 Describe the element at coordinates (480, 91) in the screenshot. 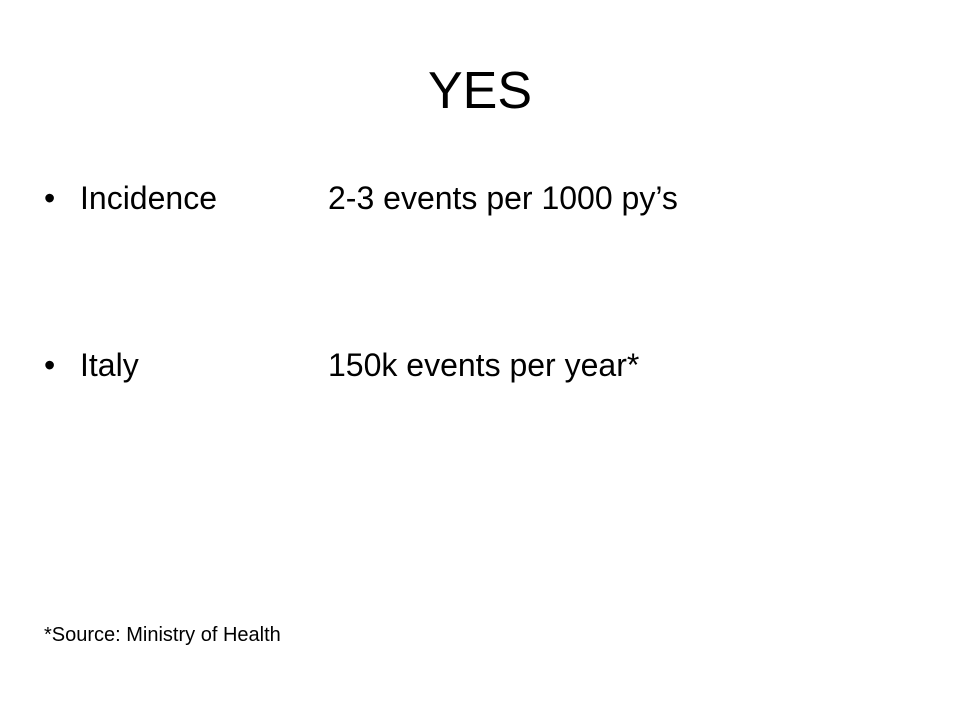

I see `slide-title: YES` at that location.